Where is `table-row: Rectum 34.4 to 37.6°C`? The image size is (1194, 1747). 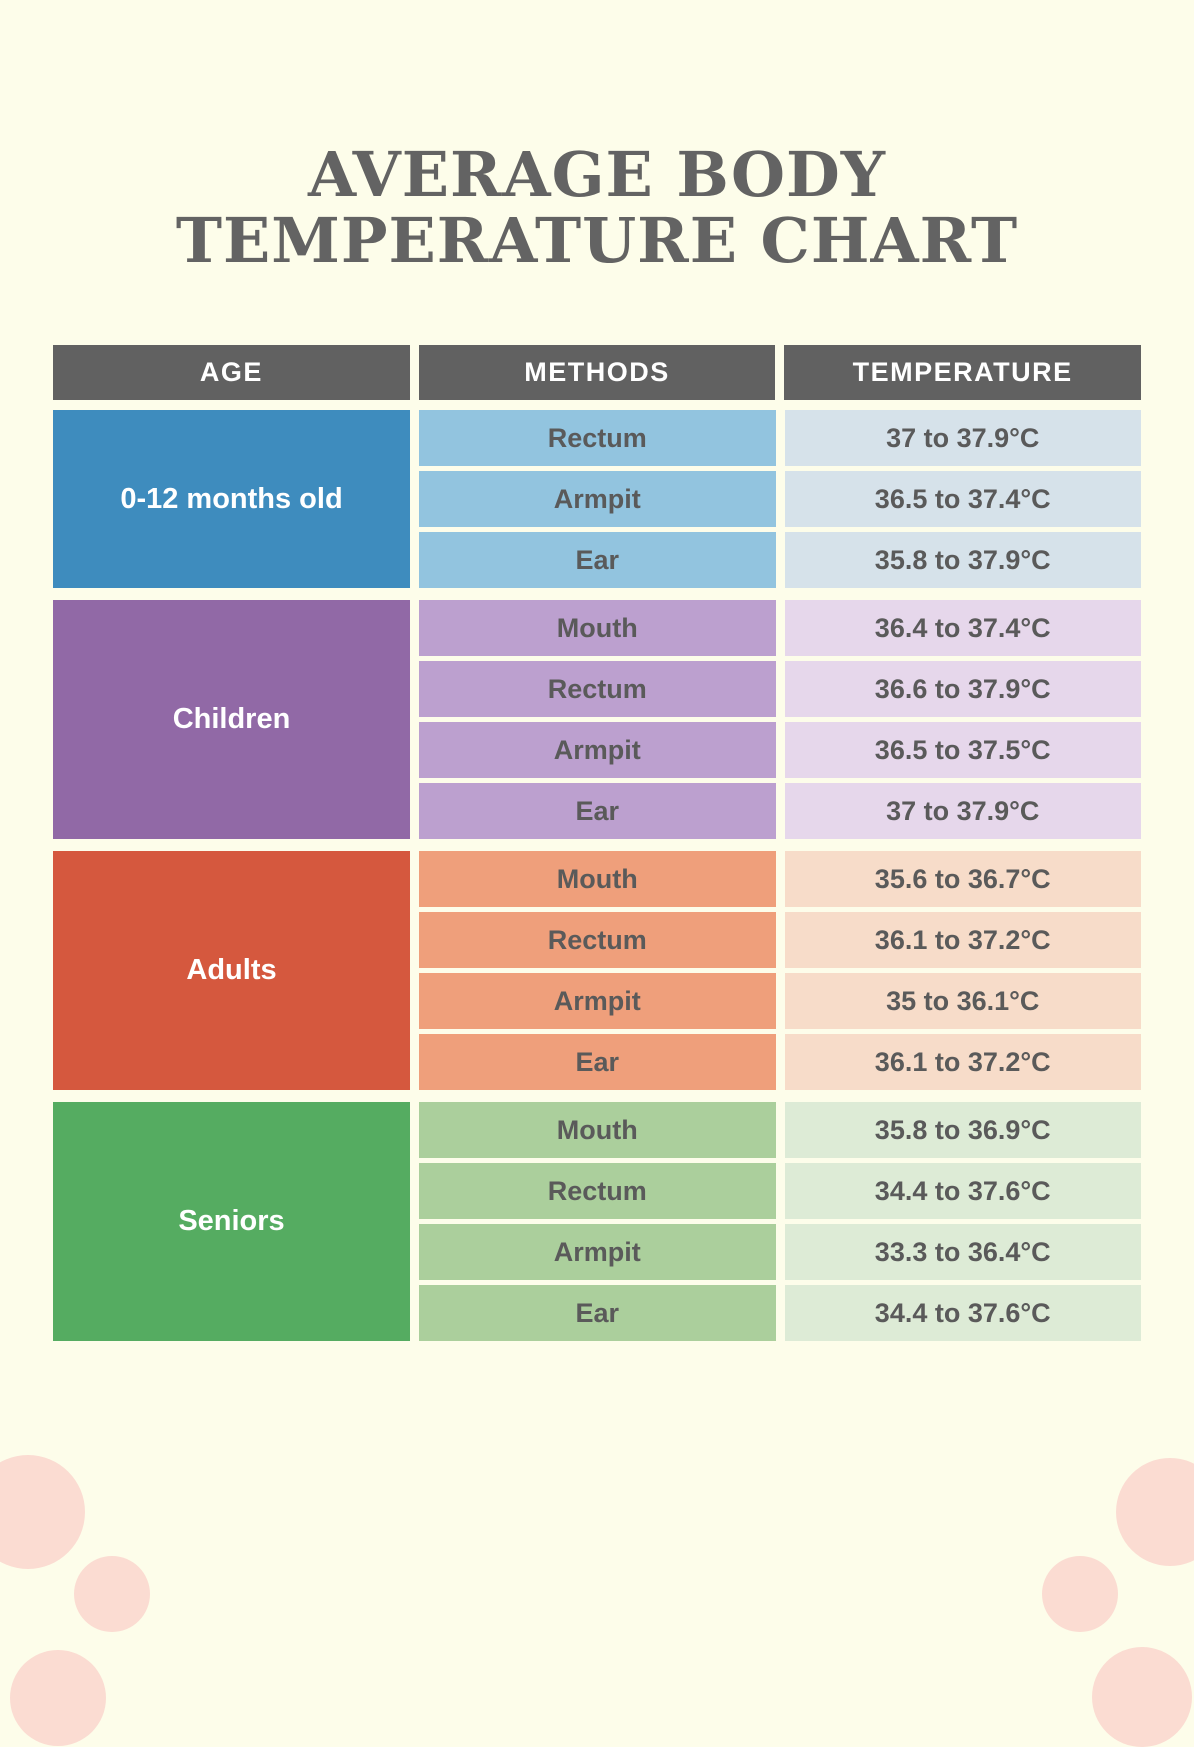
table-row: Rectum 34.4 to 37.6°C is located at coordinates (780, 1191).